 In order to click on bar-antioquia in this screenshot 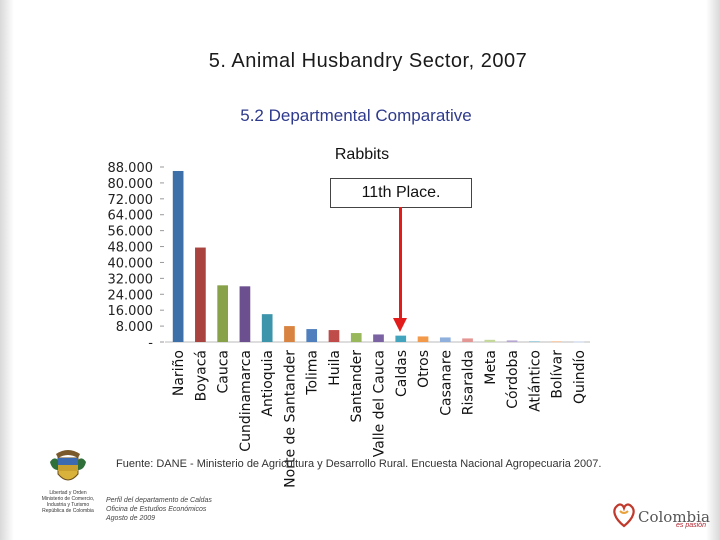, I will do `click(267, 328)`.